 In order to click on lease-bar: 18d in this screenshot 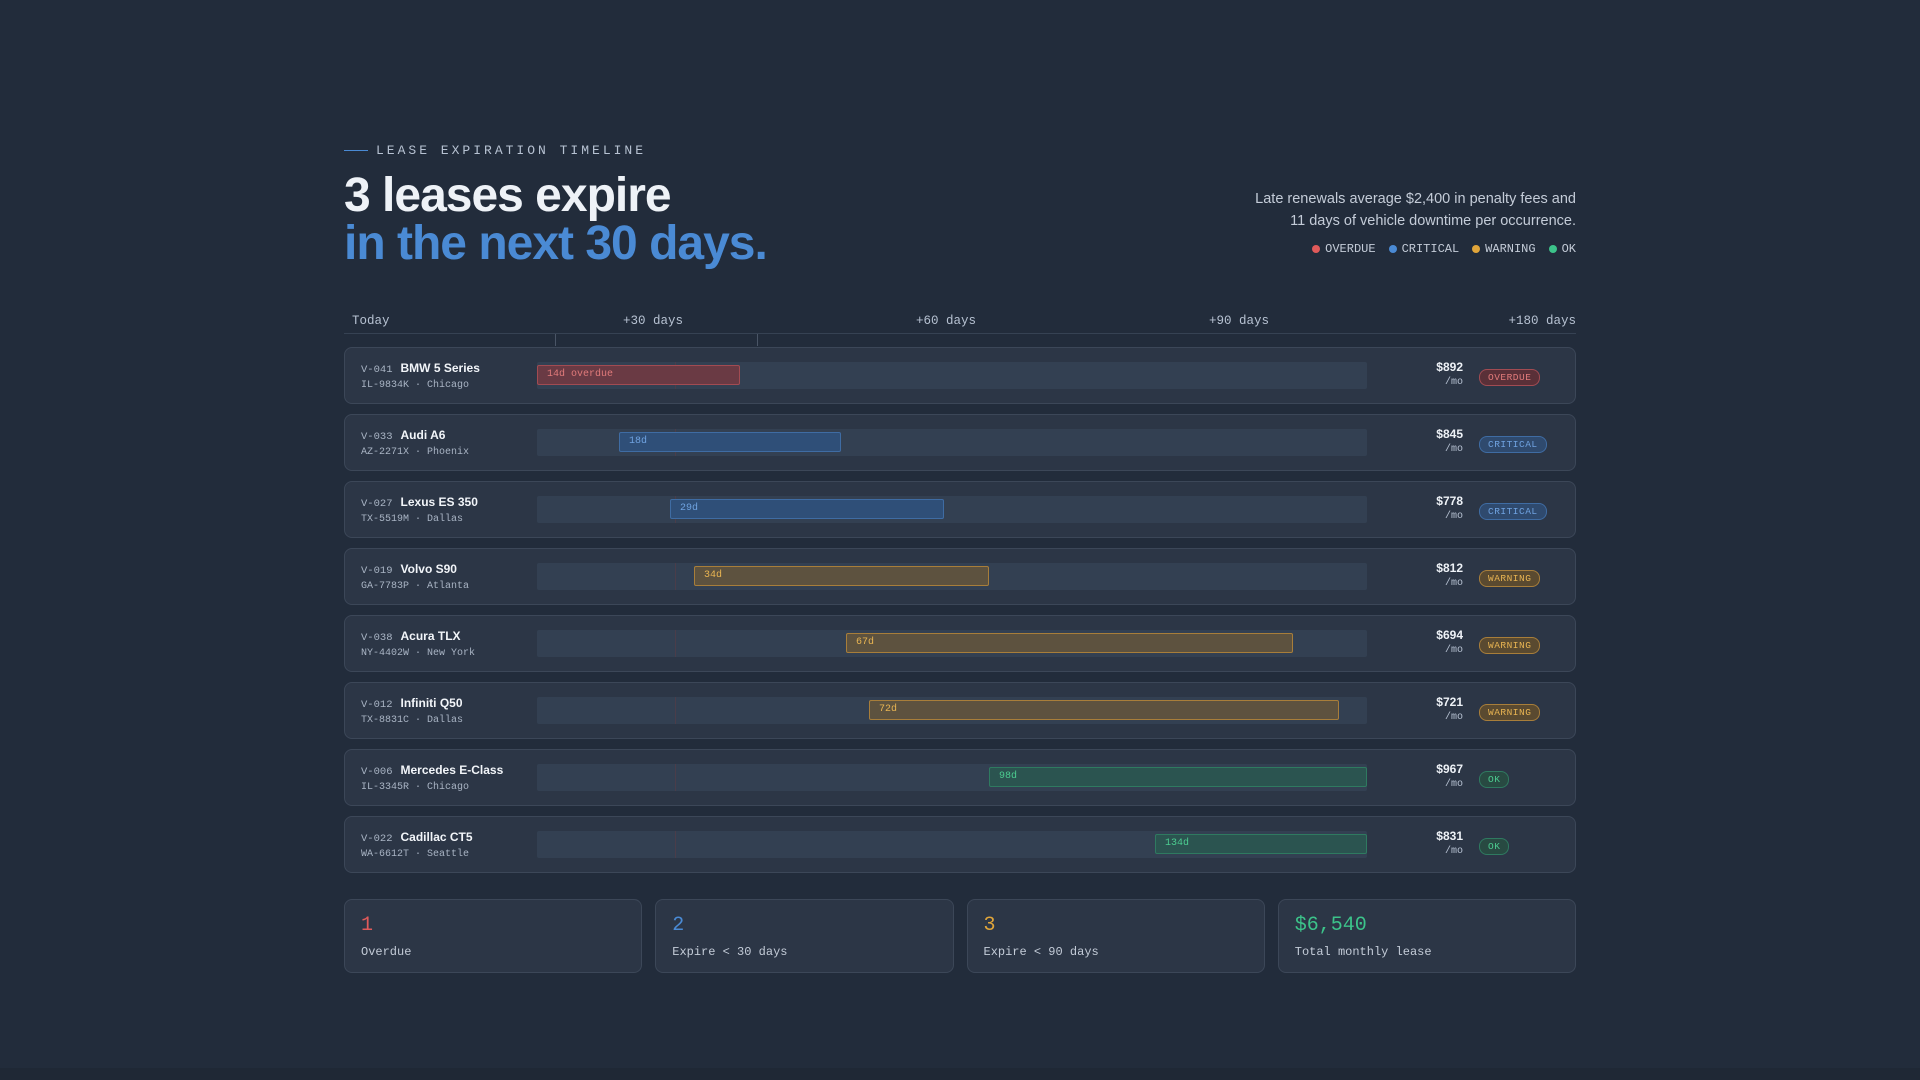, I will do `click(730, 442)`.